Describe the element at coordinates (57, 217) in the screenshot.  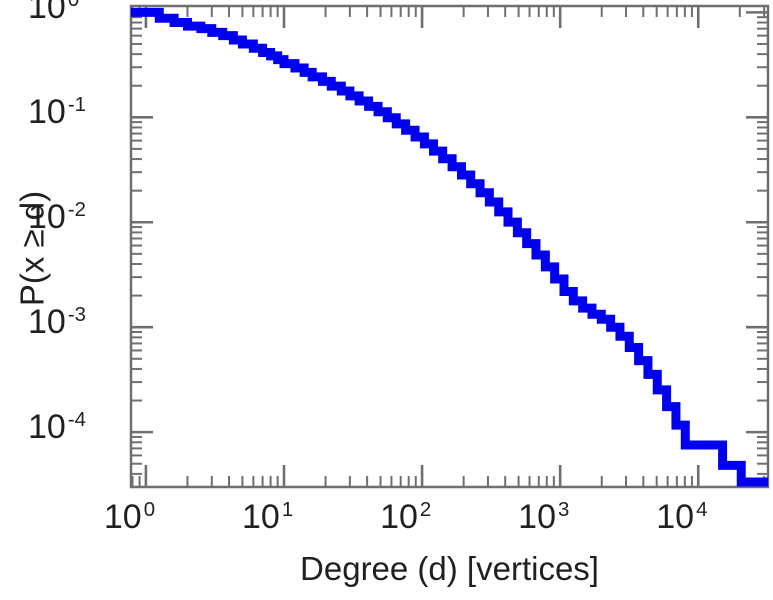
I see `y-tick-label-2: 10⁻²` at that location.